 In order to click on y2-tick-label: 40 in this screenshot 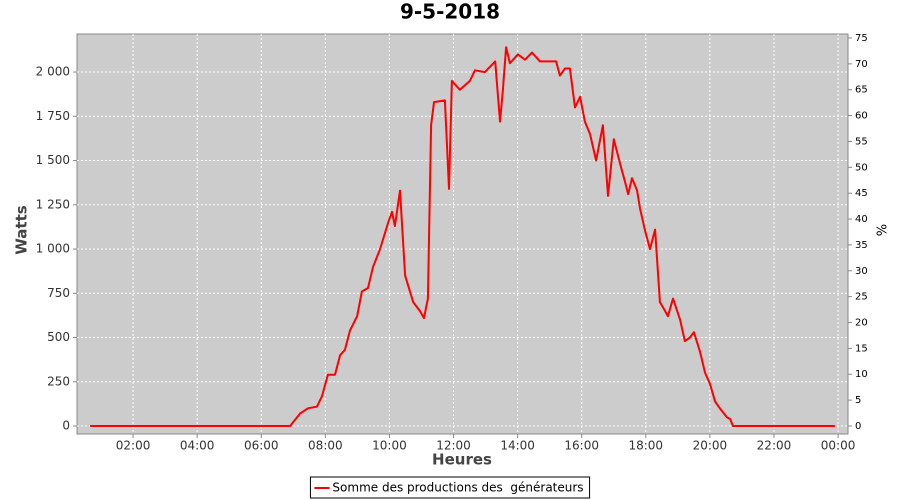, I will do `click(861, 219)`.